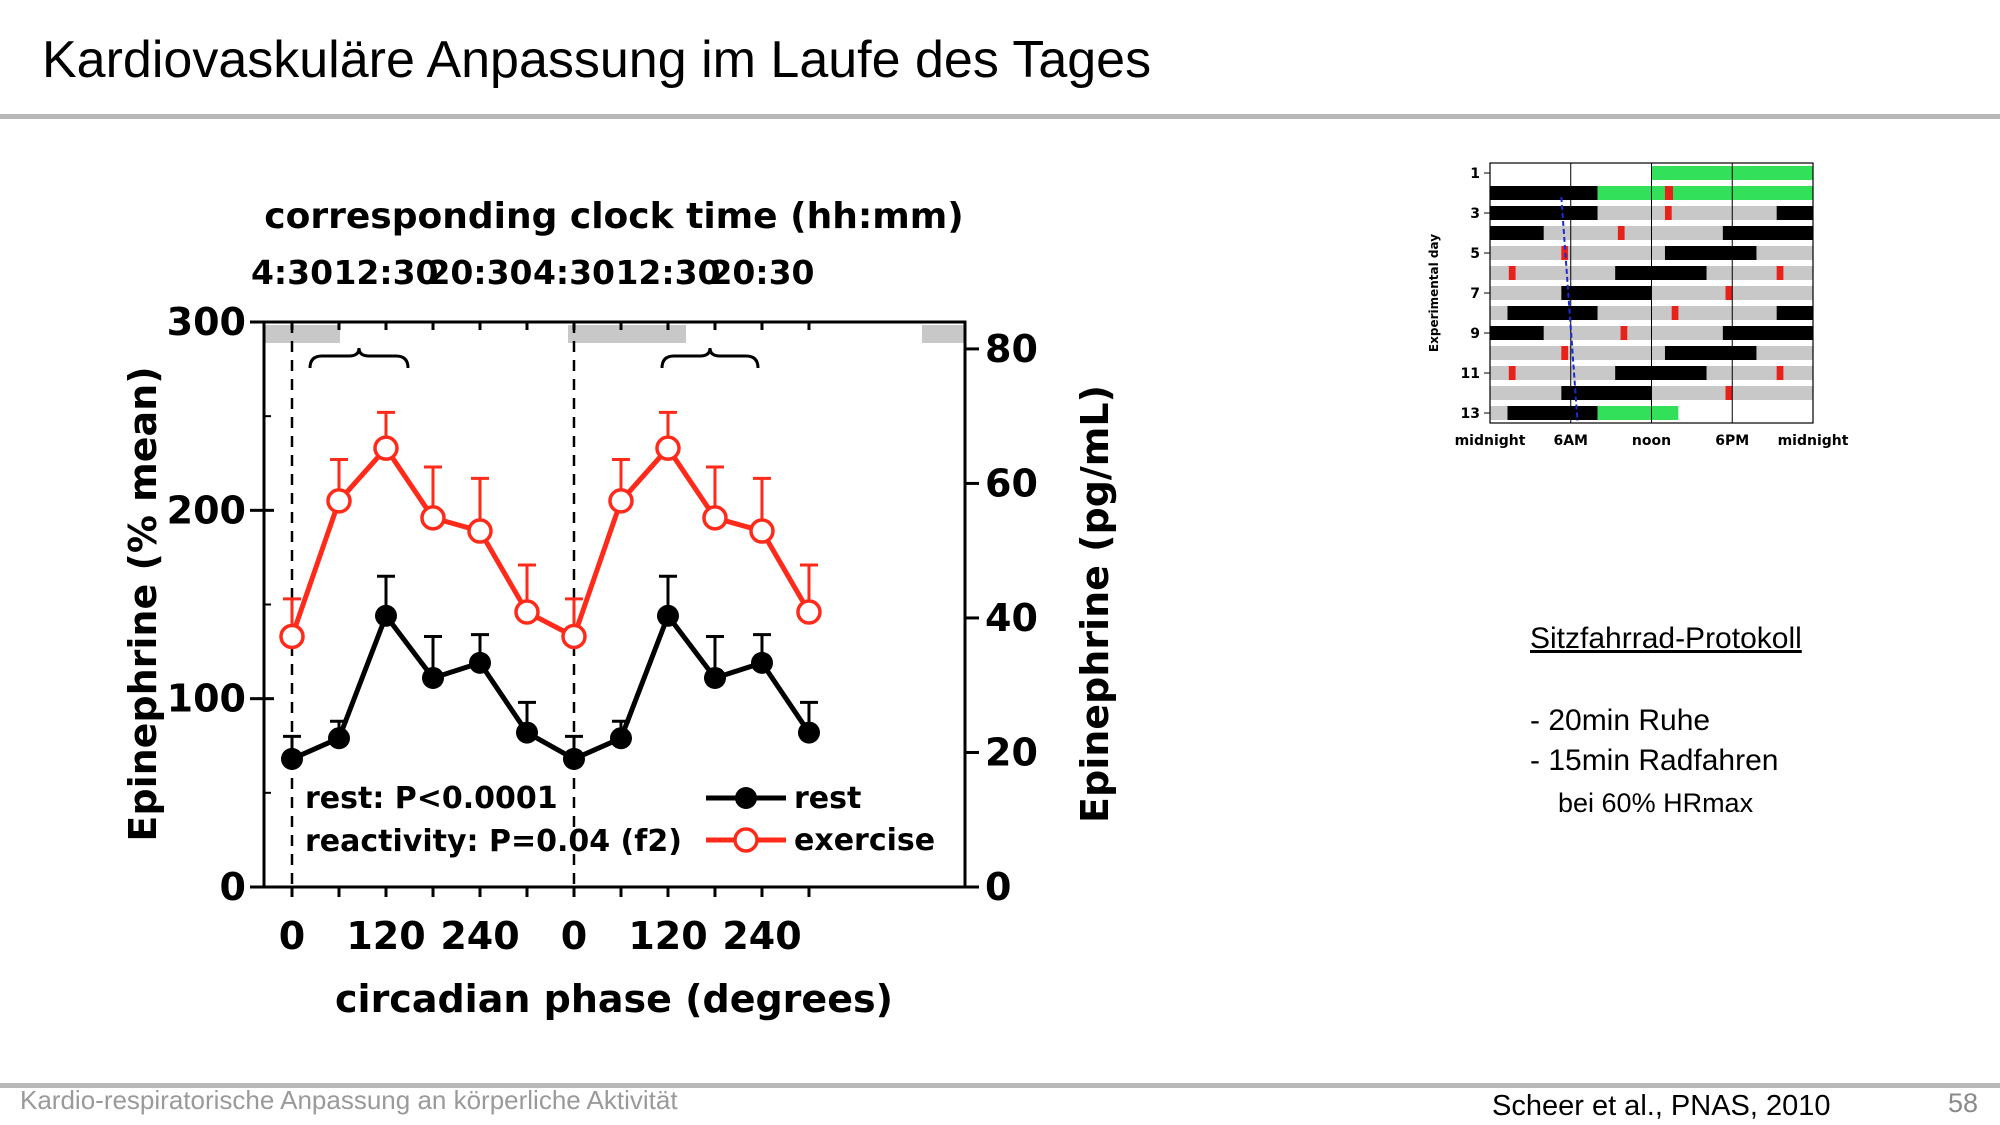 The height and width of the screenshot is (1125, 2000). I want to click on right-axis-tick-label: 20, so click(1011, 752).